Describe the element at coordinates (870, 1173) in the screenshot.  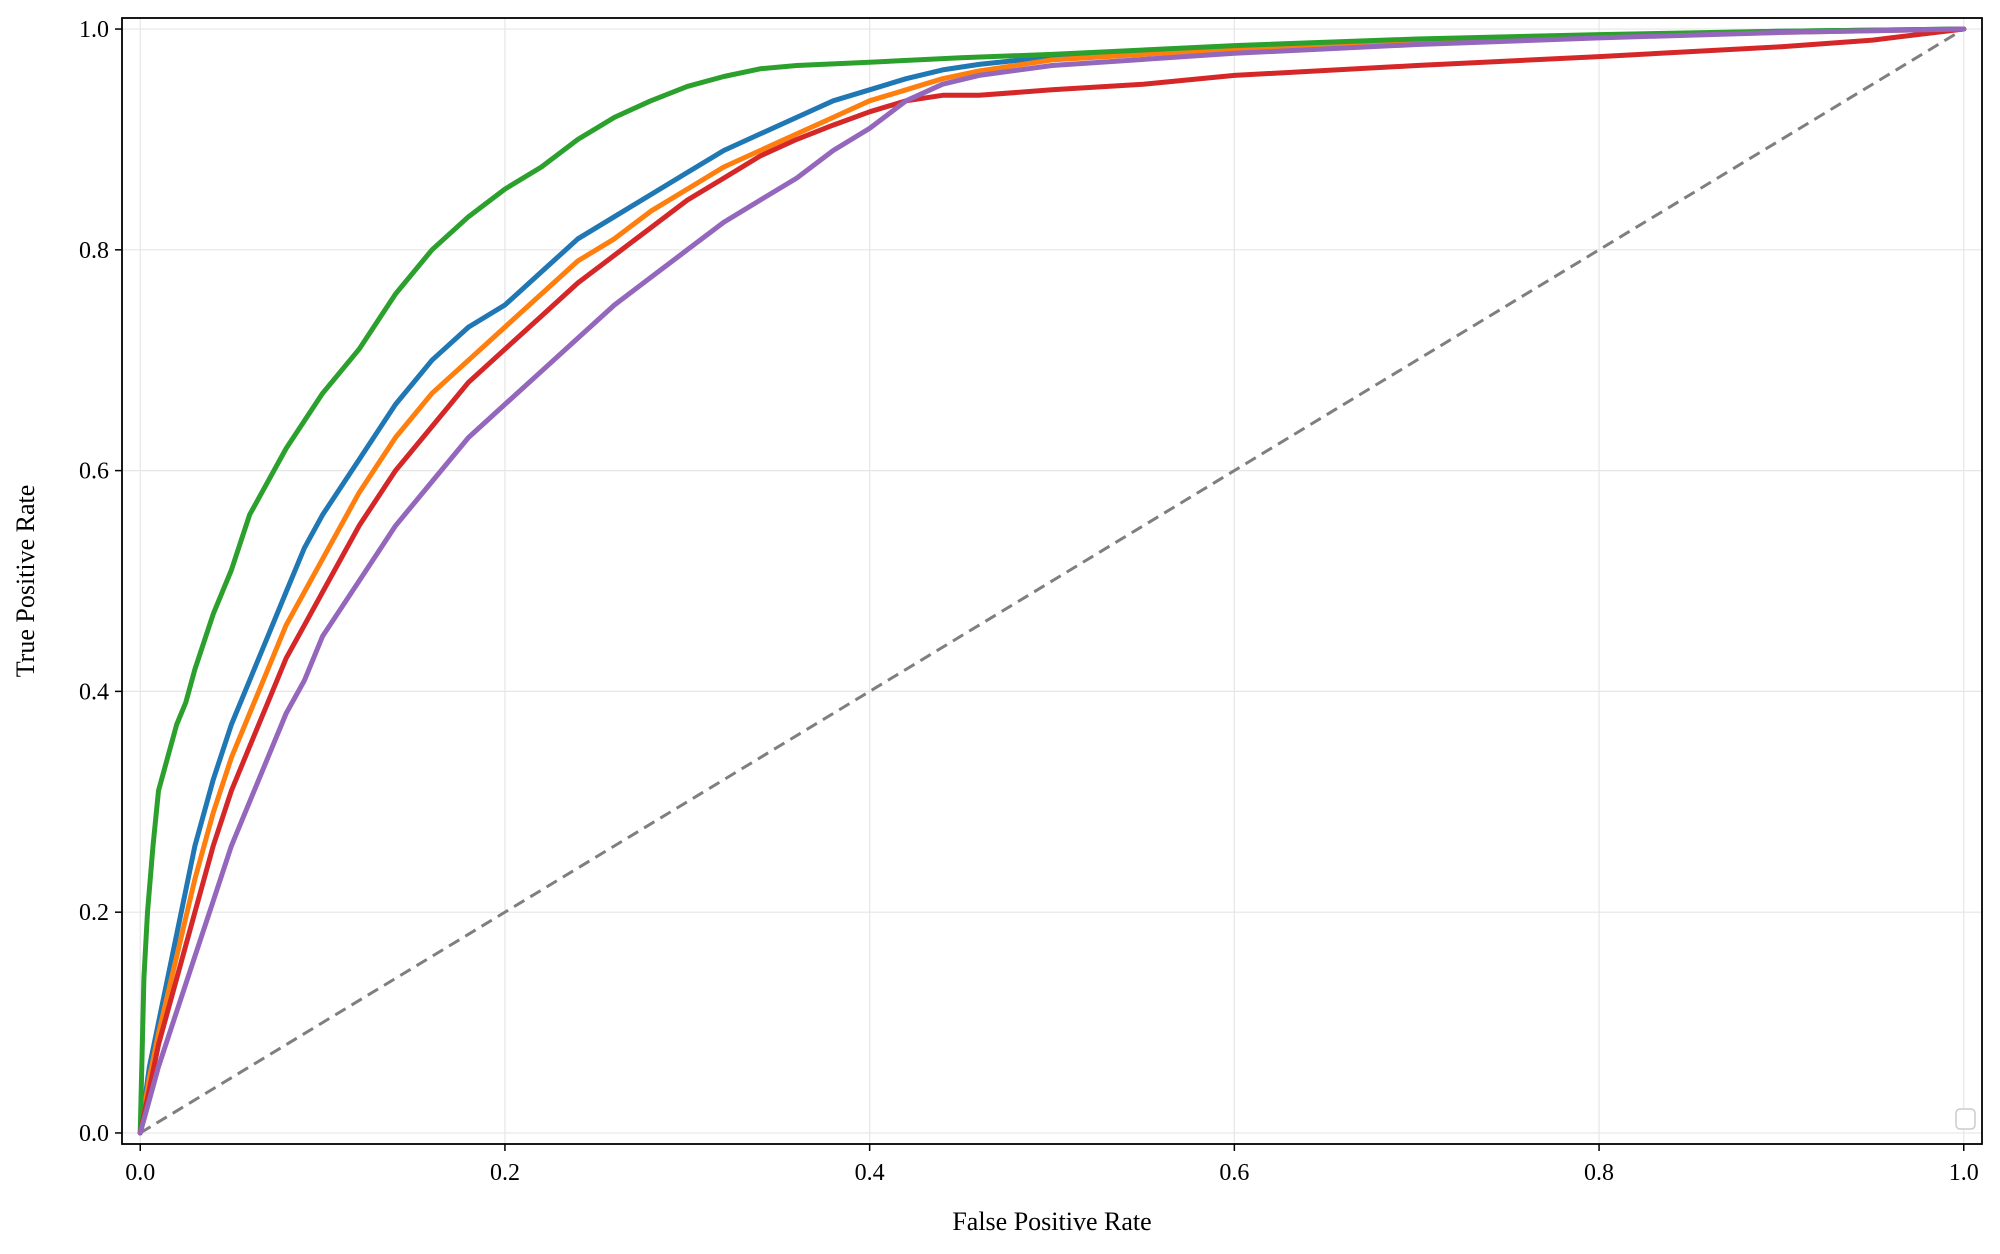
I see `x-tick-label: 0.4` at that location.